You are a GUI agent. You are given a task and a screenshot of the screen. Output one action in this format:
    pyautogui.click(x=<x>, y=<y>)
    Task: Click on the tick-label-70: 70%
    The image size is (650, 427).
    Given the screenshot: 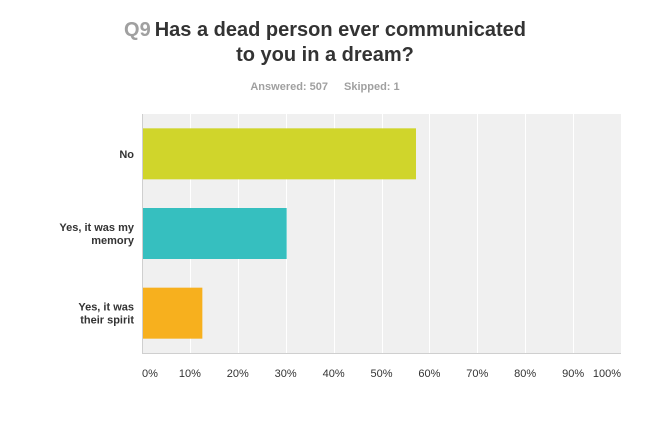 What is the action you would take?
    pyautogui.click(x=477, y=374)
    